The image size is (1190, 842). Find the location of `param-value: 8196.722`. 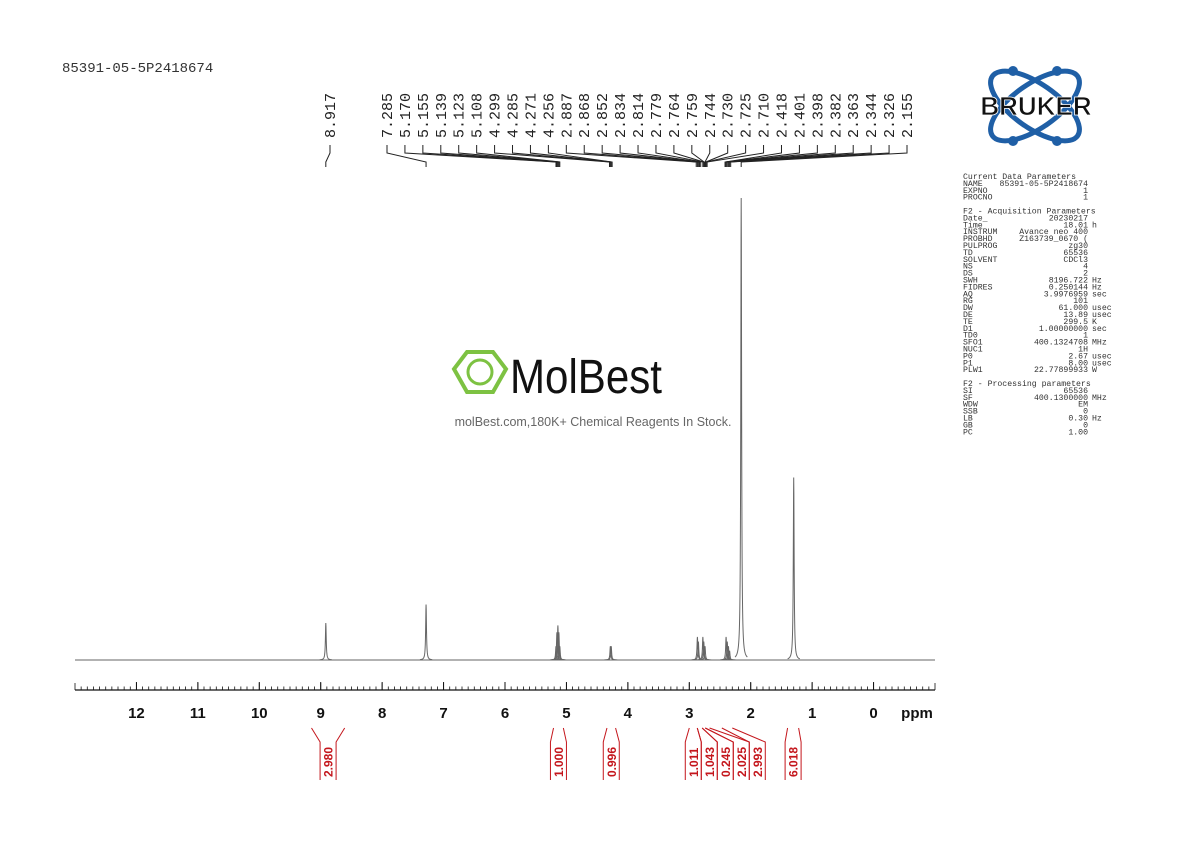

param-value: 8196.722 is located at coordinates (1068, 281).